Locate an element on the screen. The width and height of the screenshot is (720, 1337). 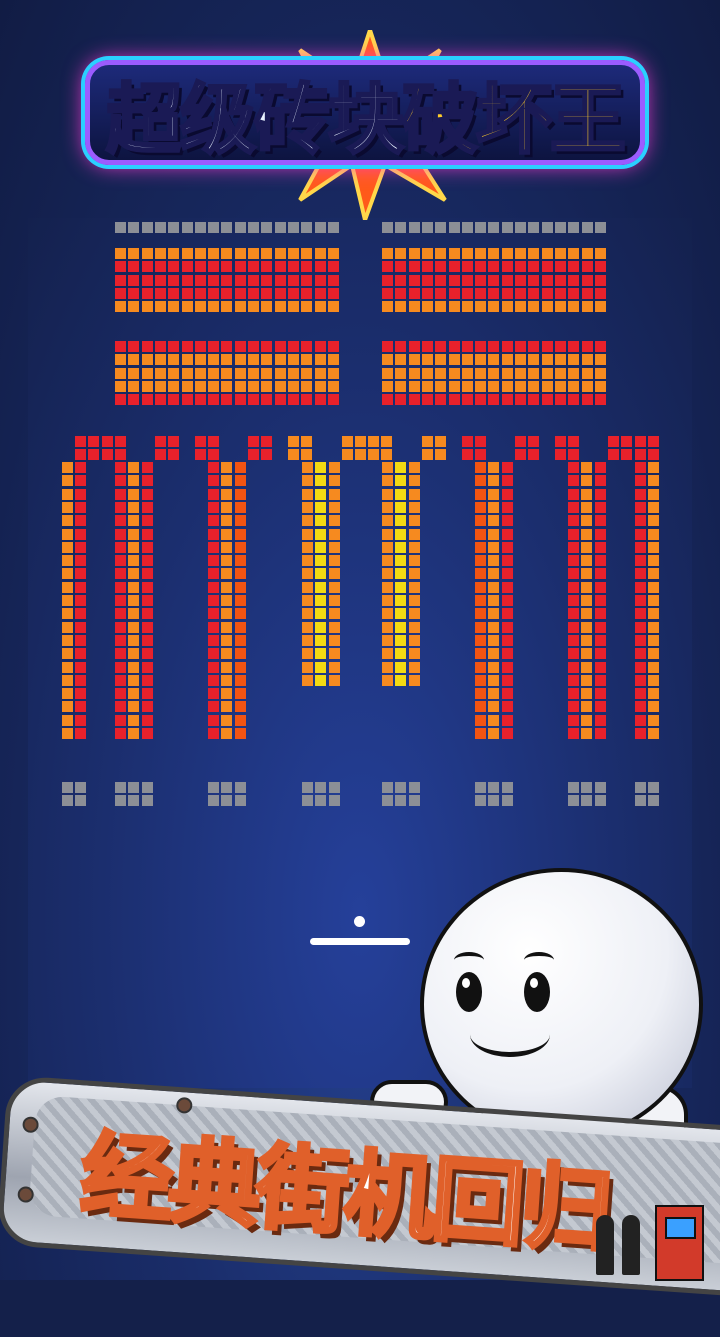
paddle is located at coordinates (360, 941).